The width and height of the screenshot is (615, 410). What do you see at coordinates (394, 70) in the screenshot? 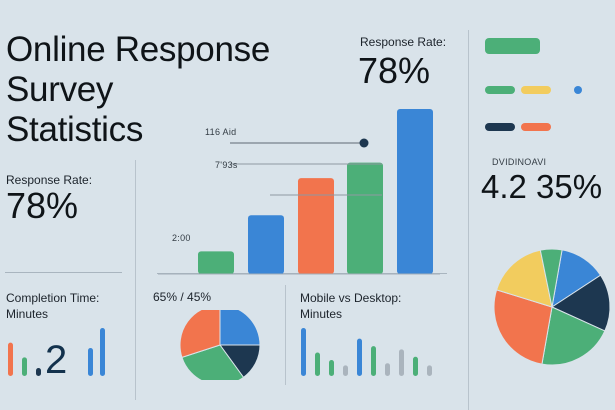
I see `top-kpi-value: 78%` at bounding box center [394, 70].